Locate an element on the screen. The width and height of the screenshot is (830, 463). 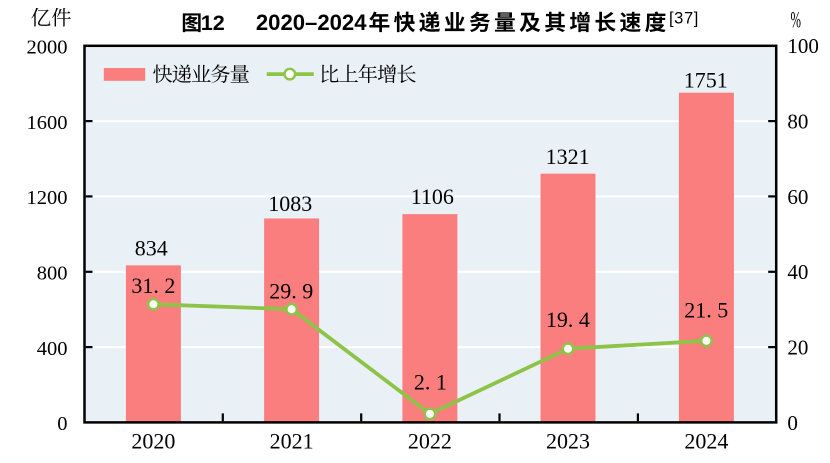
svg-text: 2021 is located at coordinates (292, 440).